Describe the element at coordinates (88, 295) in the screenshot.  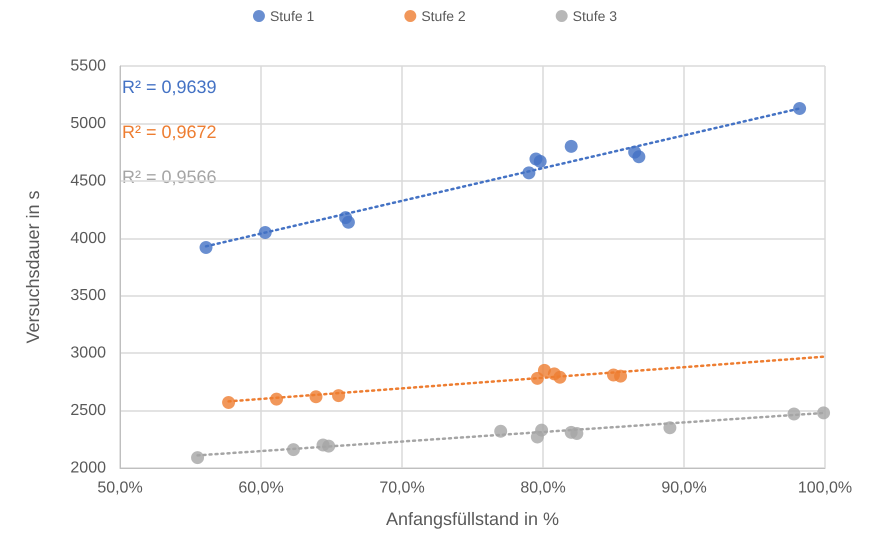
I see `y-tick-label: 3500` at that location.